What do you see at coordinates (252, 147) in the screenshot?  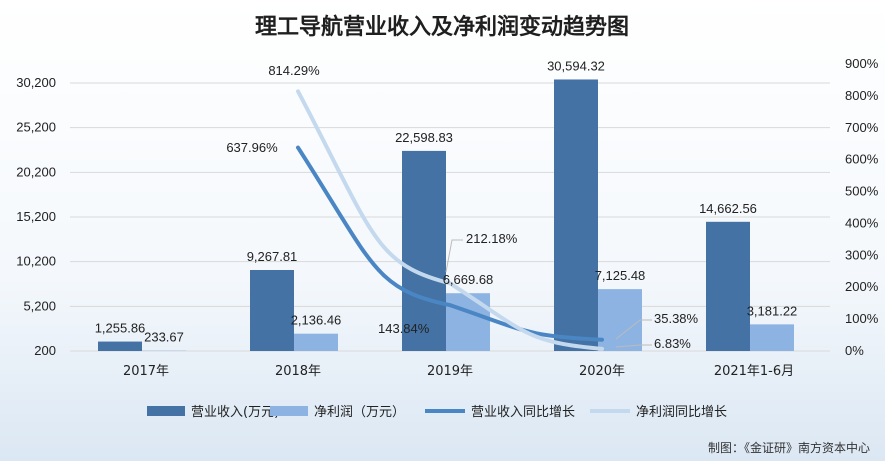 I see `line-data-label: 637.96%` at bounding box center [252, 147].